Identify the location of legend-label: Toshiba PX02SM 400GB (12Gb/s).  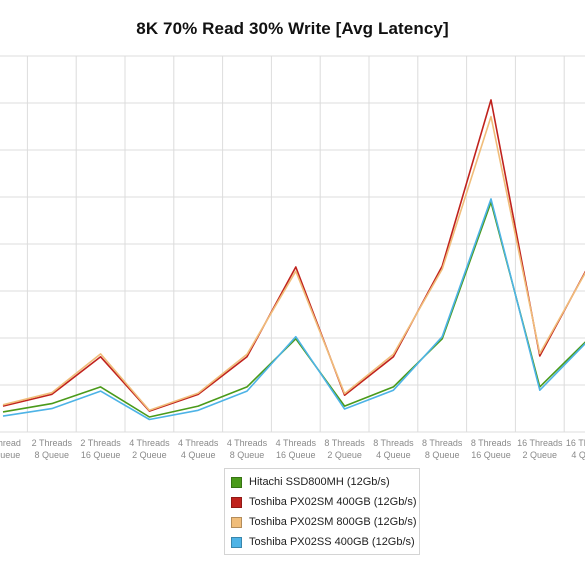
(333, 502).